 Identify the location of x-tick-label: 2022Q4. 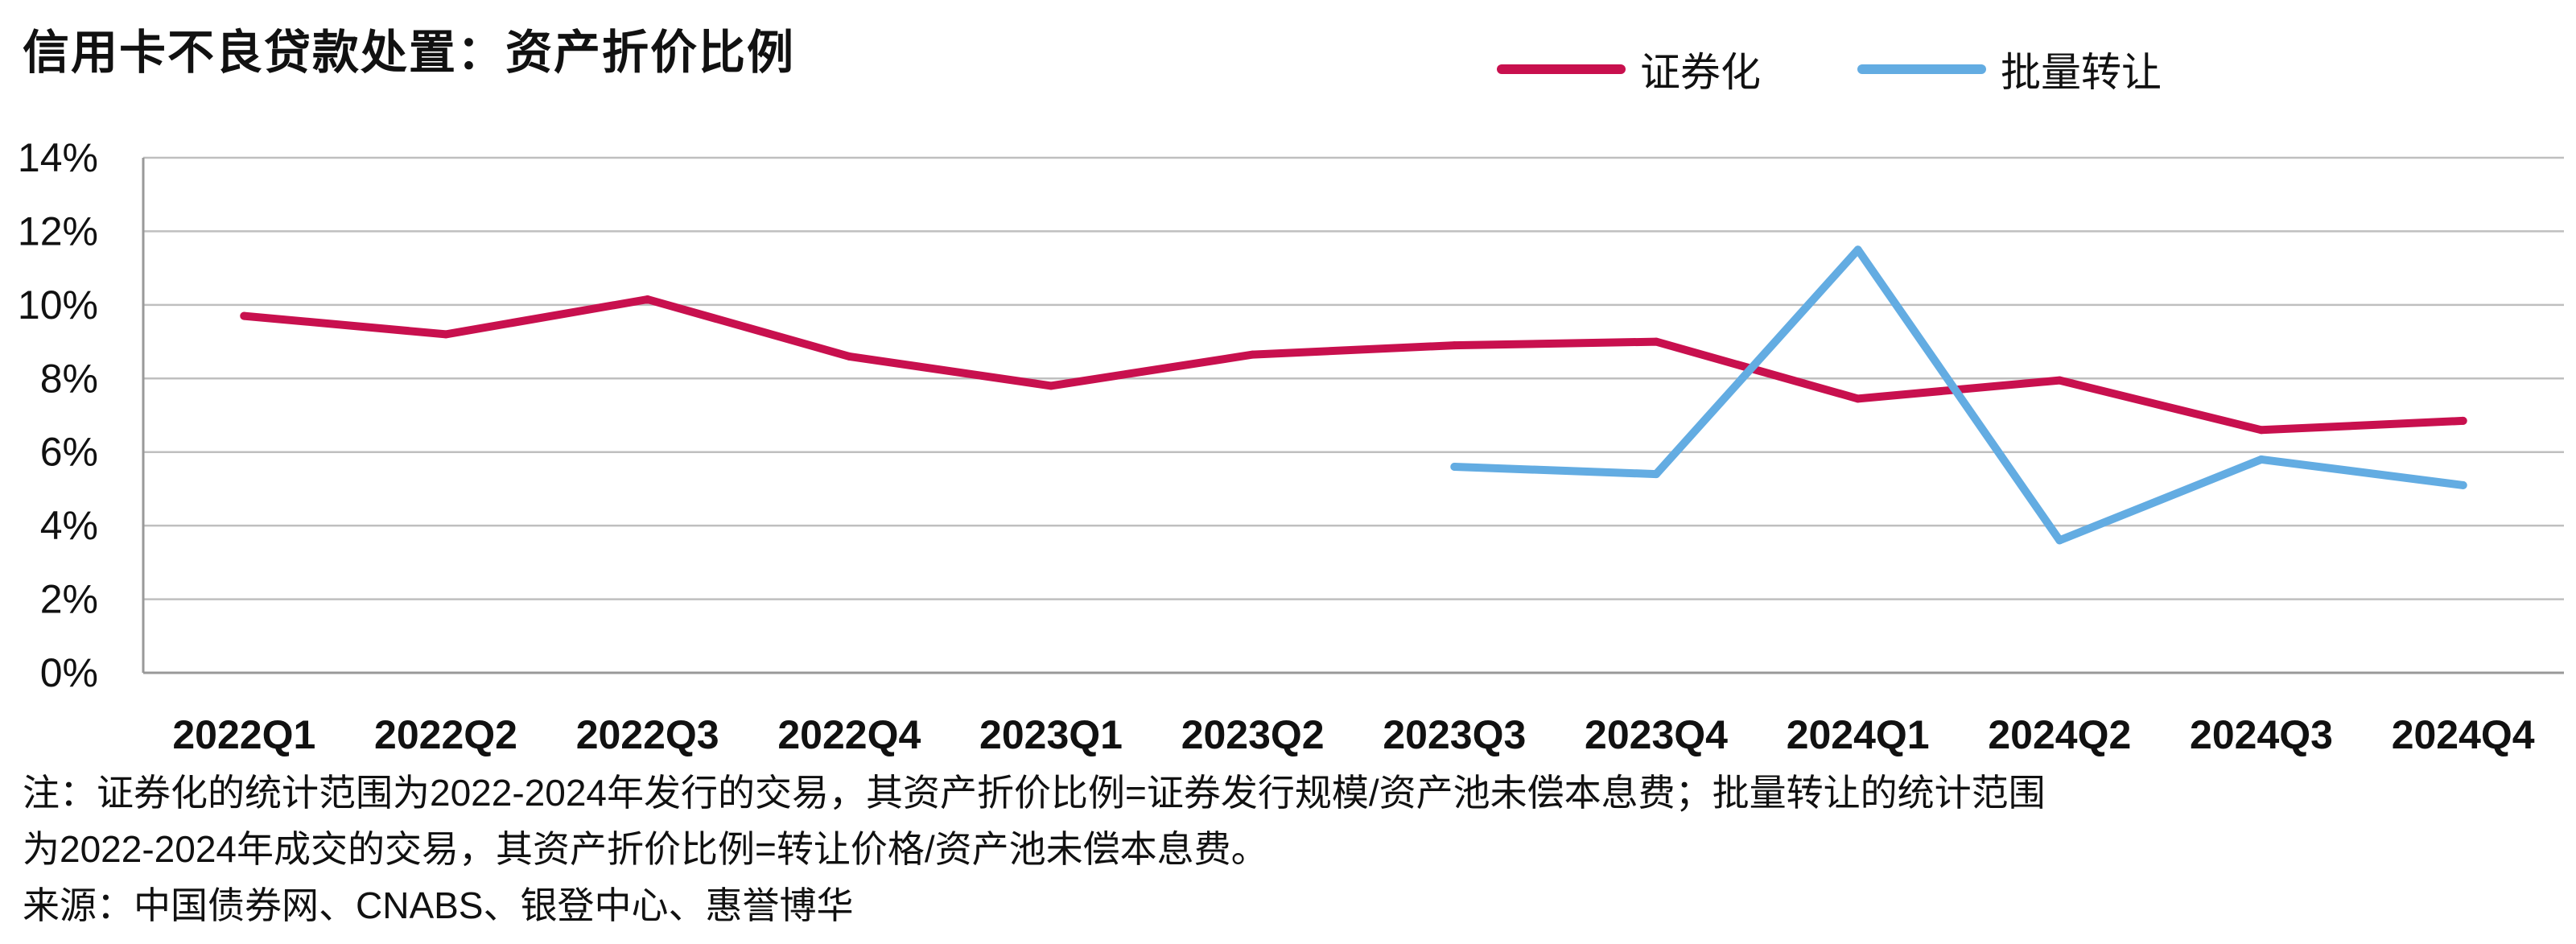
(849, 734).